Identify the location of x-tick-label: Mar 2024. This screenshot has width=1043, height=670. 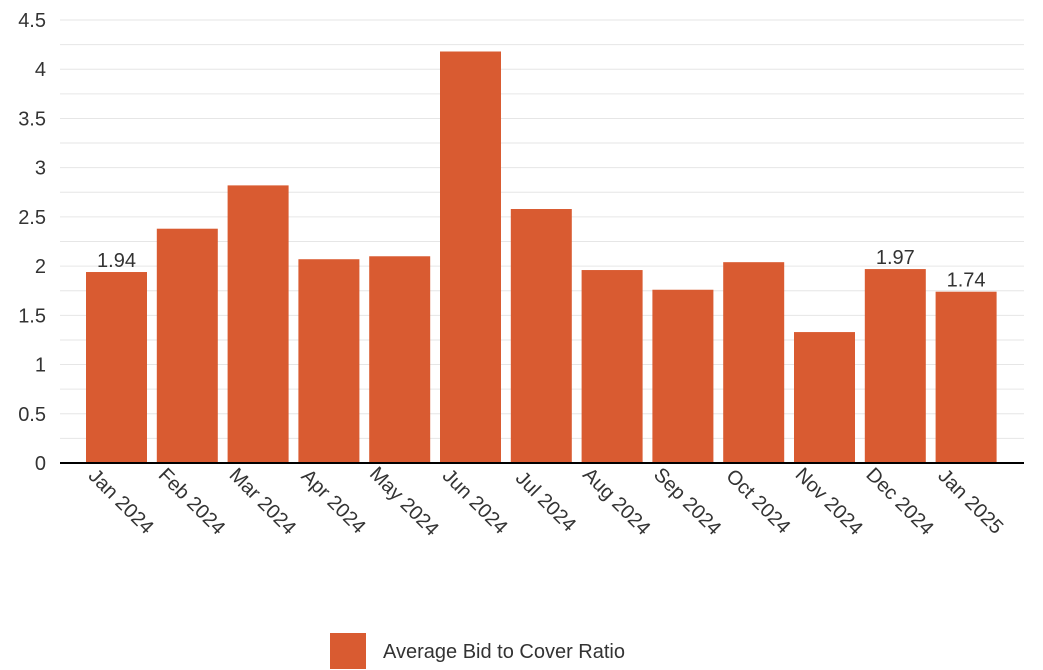
(262, 501).